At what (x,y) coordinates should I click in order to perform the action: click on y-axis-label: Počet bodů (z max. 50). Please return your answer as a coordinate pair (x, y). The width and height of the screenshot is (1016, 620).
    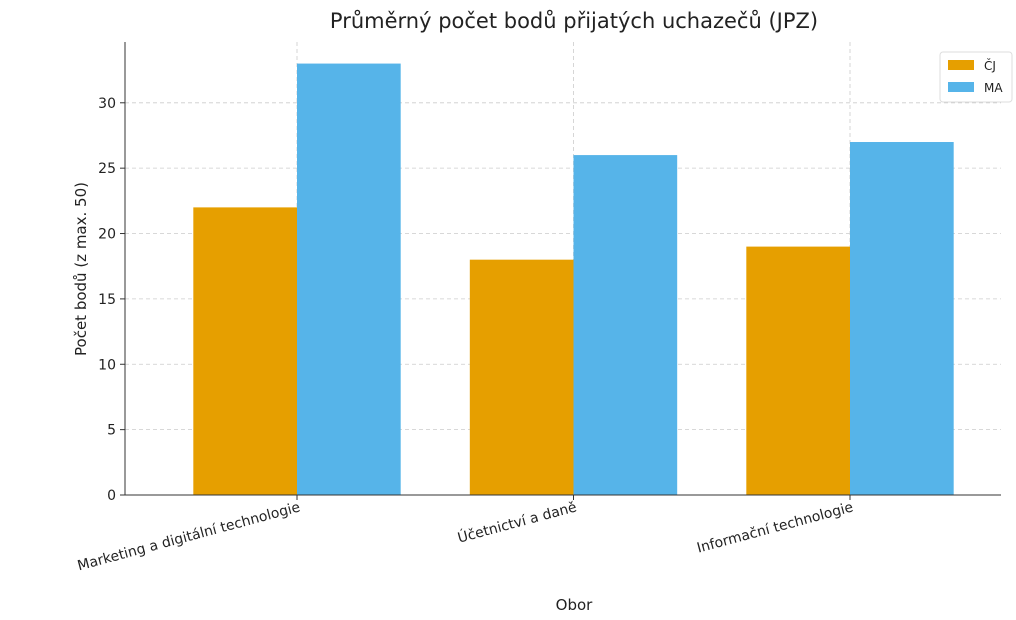
    Looking at the image, I should click on (81, 269).